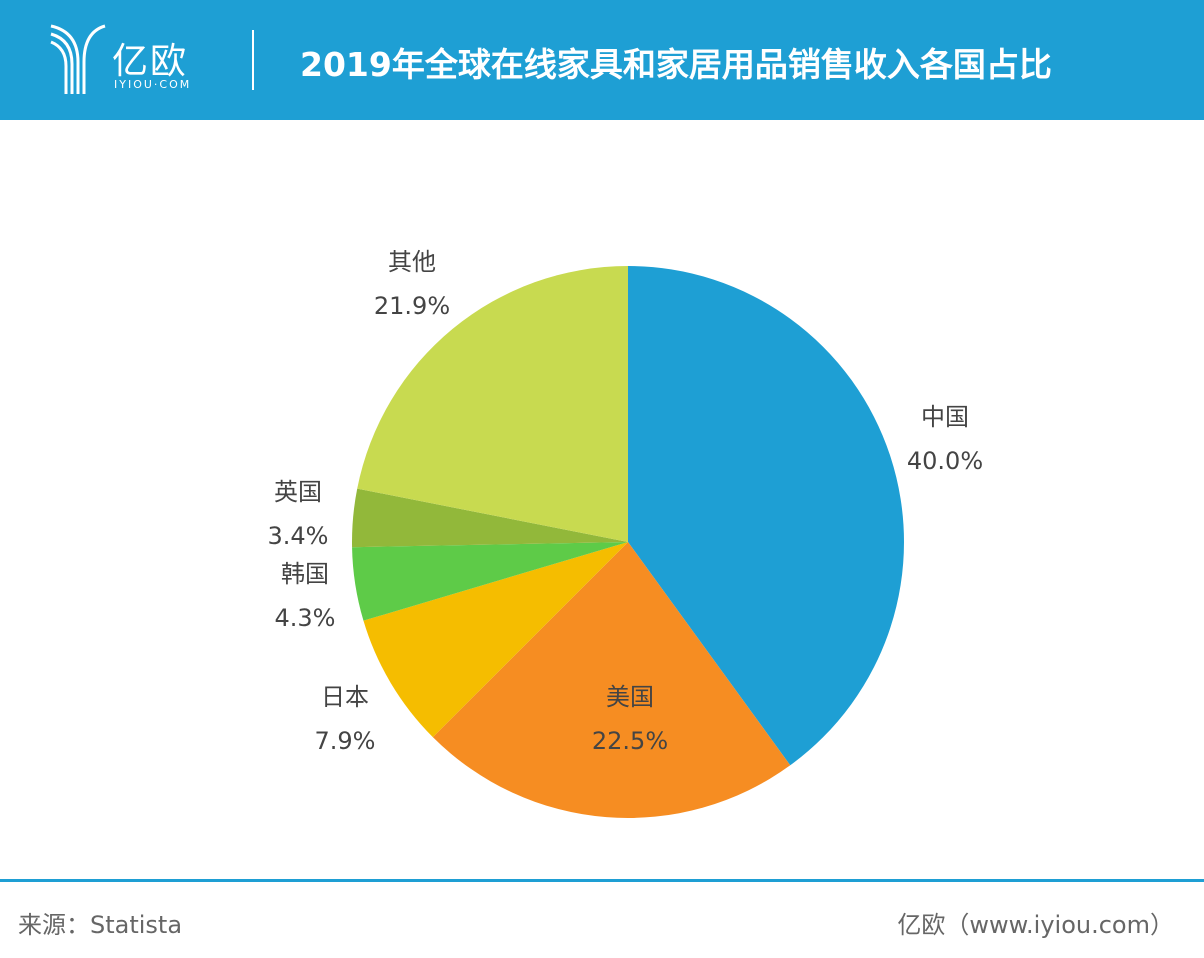 The height and width of the screenshot is (958, 1204). Describe the element at coordinates (945, 461) in the screenshot. I see `slice-value-label: 40.0%` at that location.